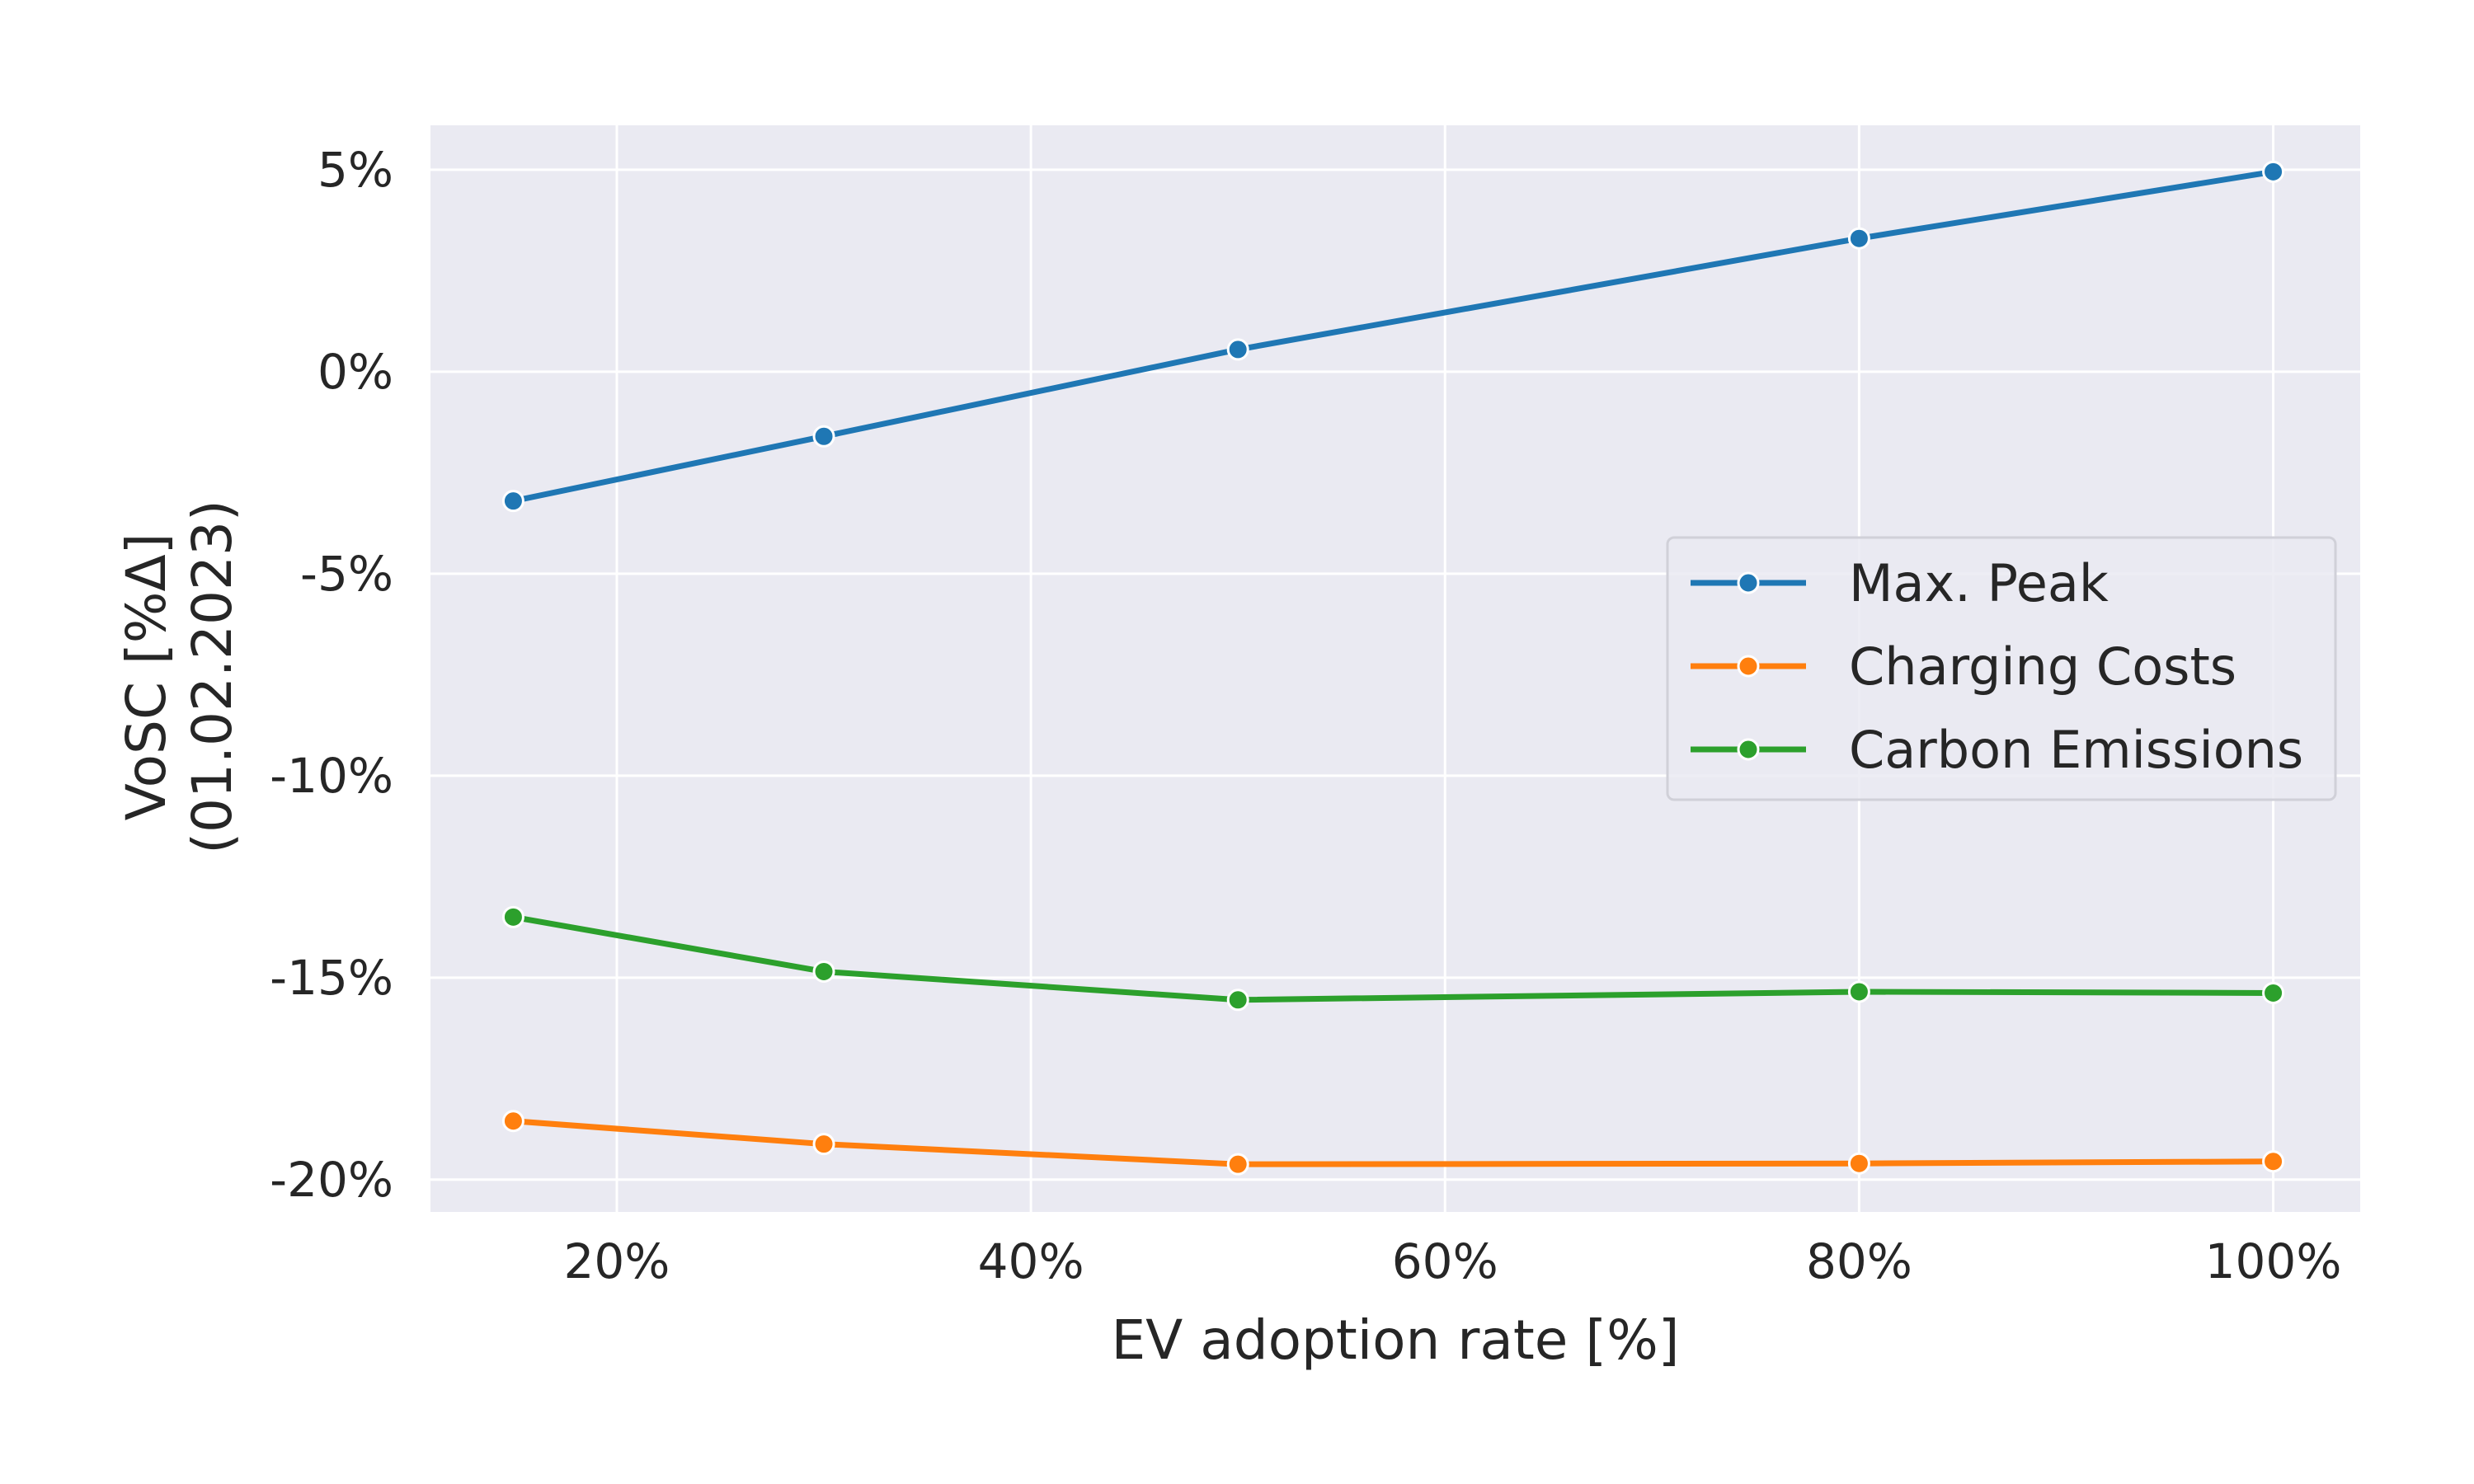  Describe the element at coordinates (331, 1180) in the screenshot. I see `y-tick-label: -20%` at that location.